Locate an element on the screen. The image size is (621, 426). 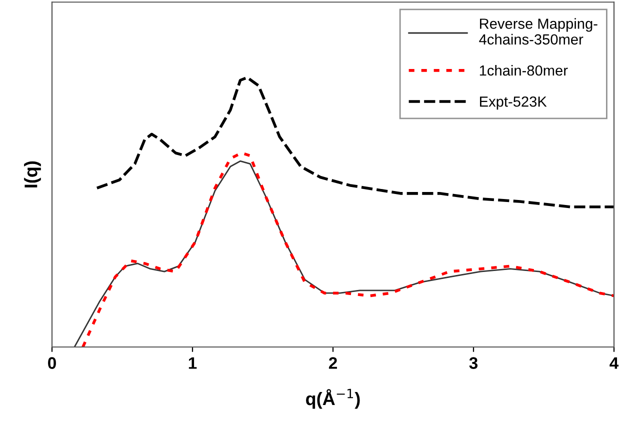
y-axis-title: I(q) is located at coordinates (32, 174).